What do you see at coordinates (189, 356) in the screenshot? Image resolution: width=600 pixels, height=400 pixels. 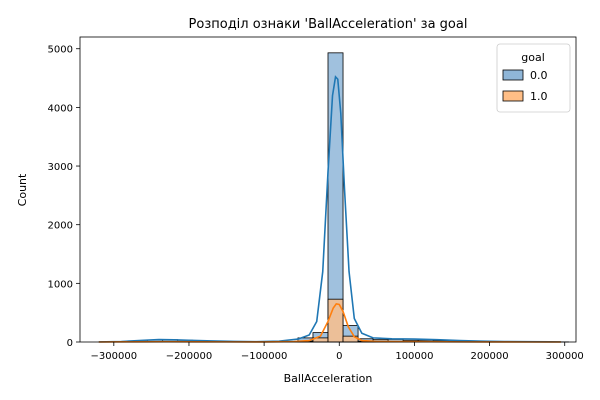 I see `x-tick-label-1: −200000` at bounding box center [189, 356].